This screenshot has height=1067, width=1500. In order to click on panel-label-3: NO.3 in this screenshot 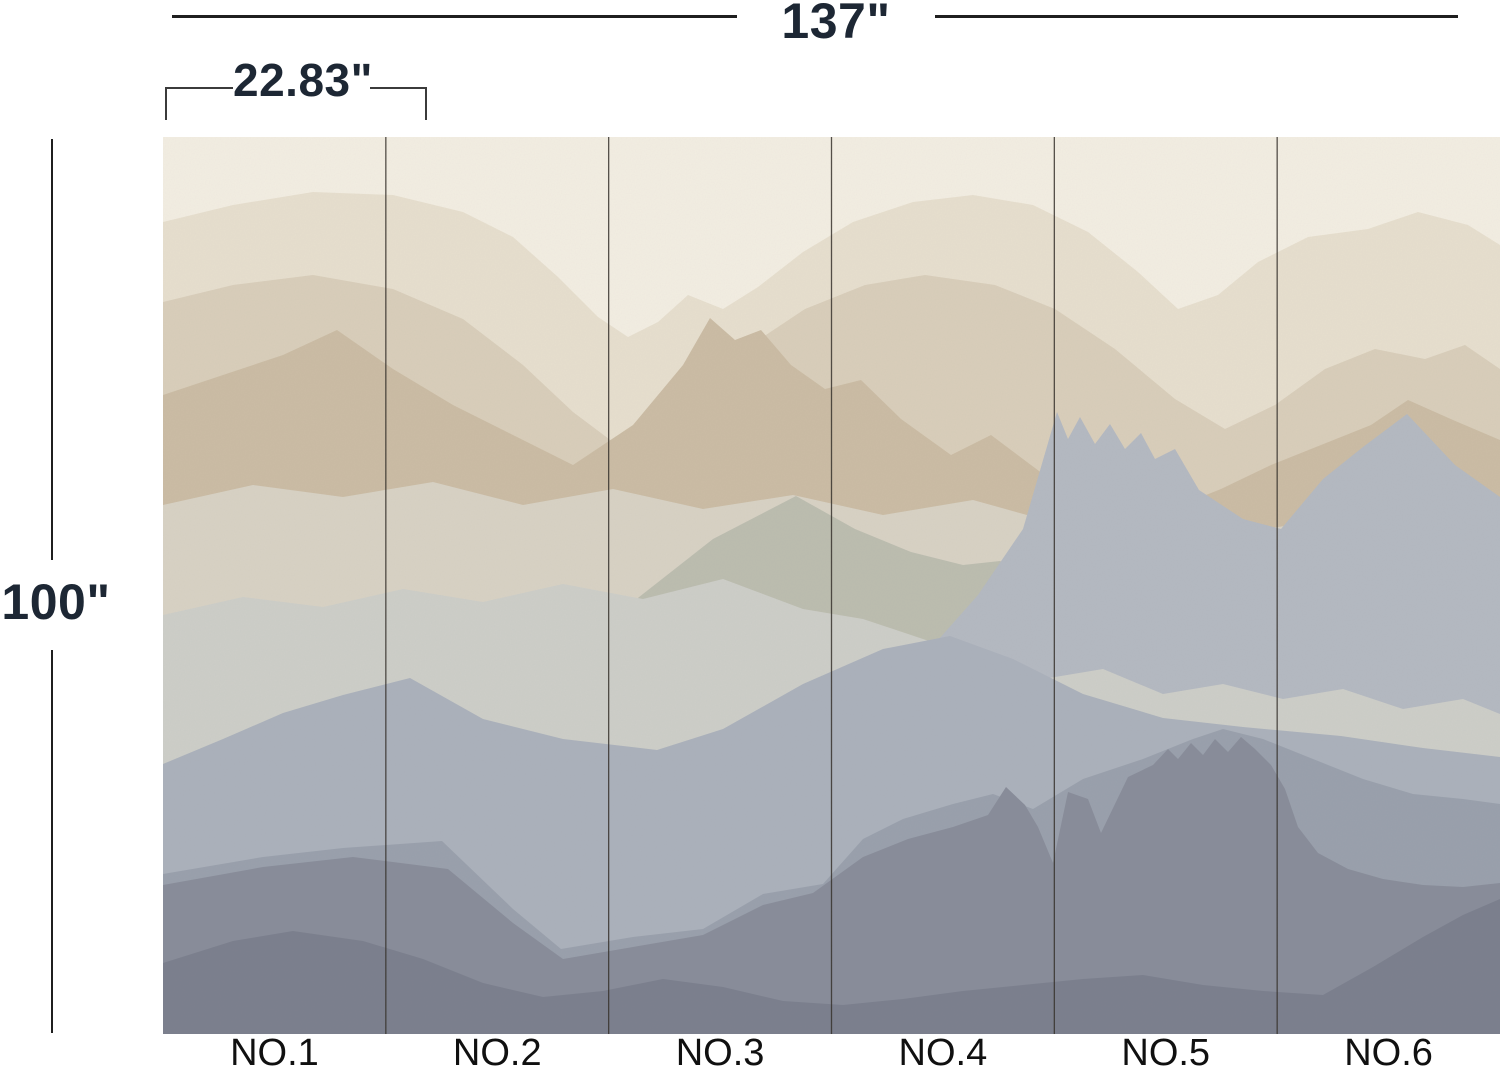, I will do `click(720, 1049)`.